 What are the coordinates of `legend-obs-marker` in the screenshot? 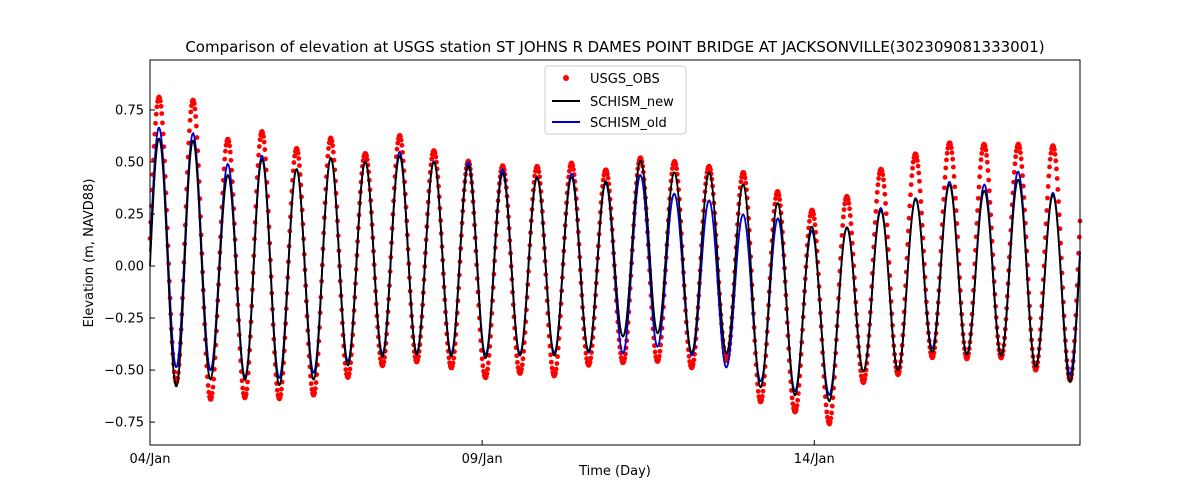 It's located at (566, 78).